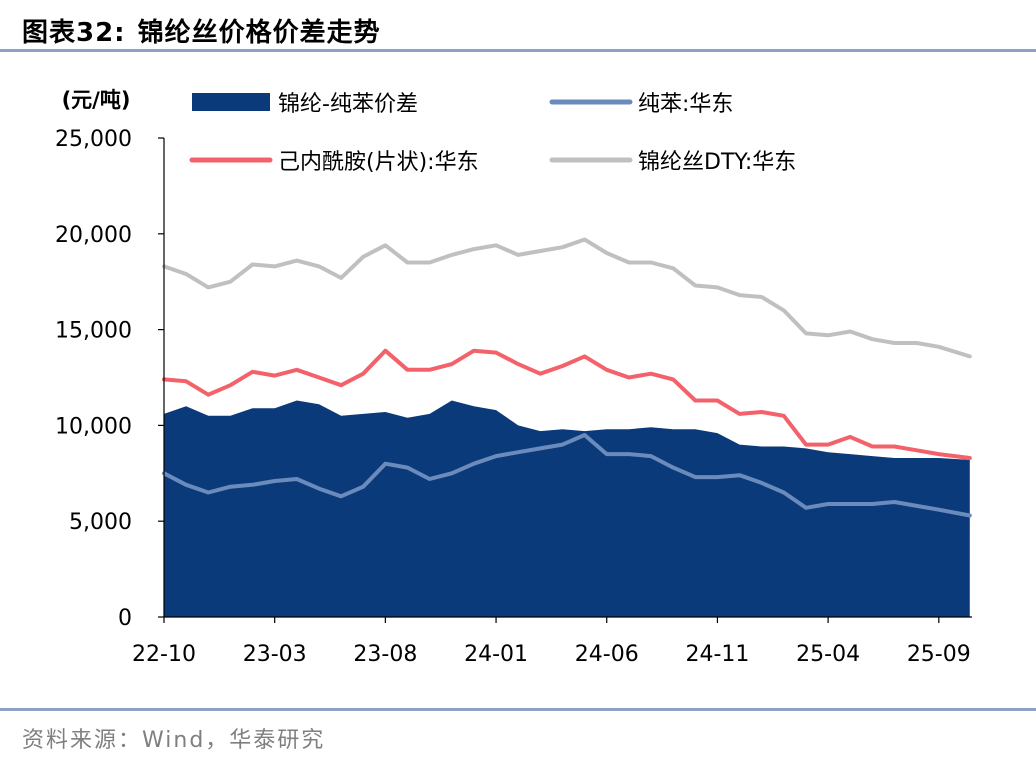 This screenshot has height=764, width=1036. I want to click on legend-swatch, so click(231, 102).